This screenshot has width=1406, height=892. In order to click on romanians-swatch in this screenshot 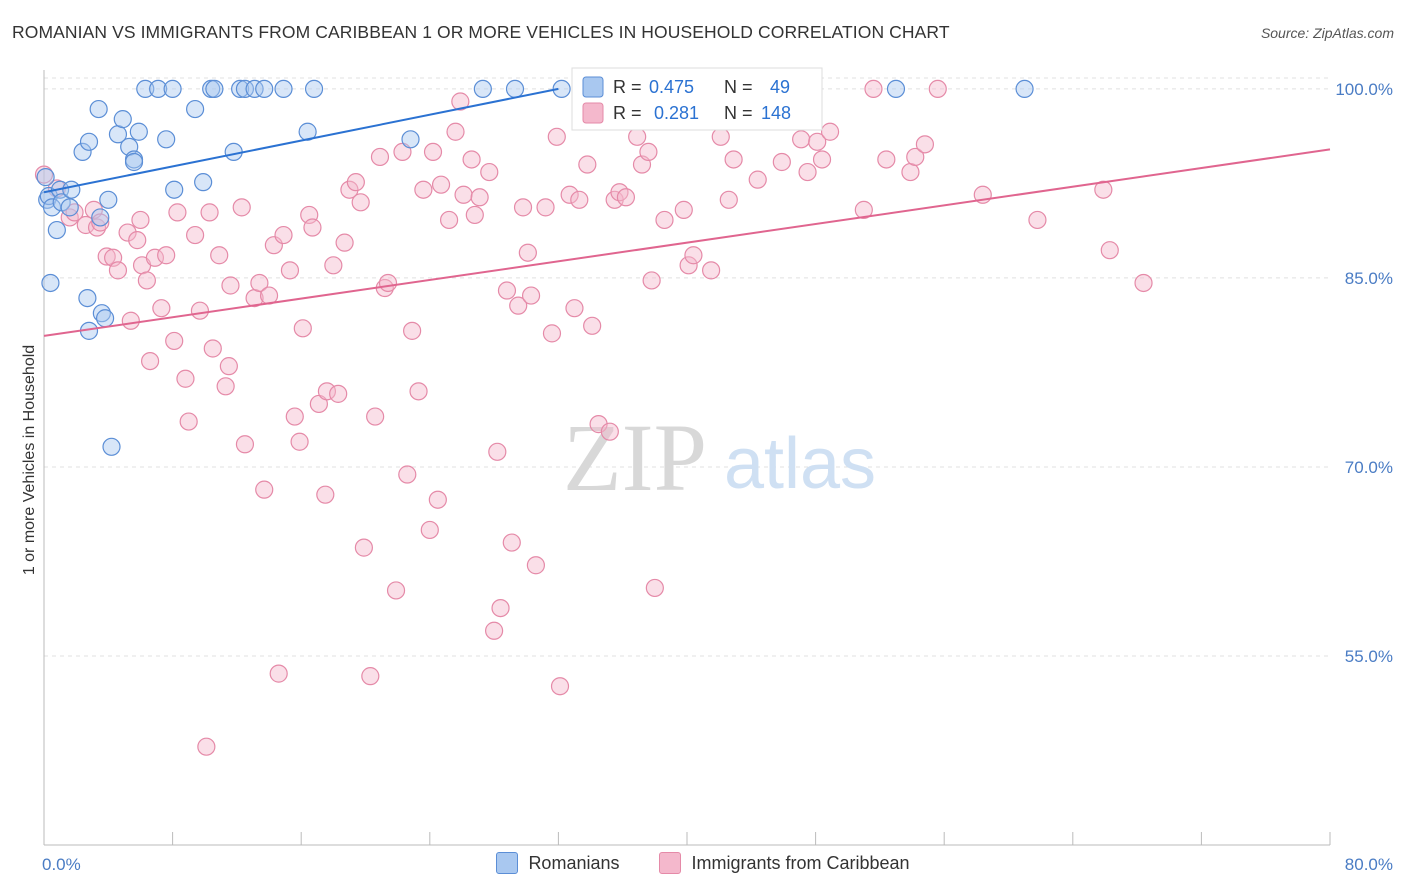, I will do `click(507, 863)`.